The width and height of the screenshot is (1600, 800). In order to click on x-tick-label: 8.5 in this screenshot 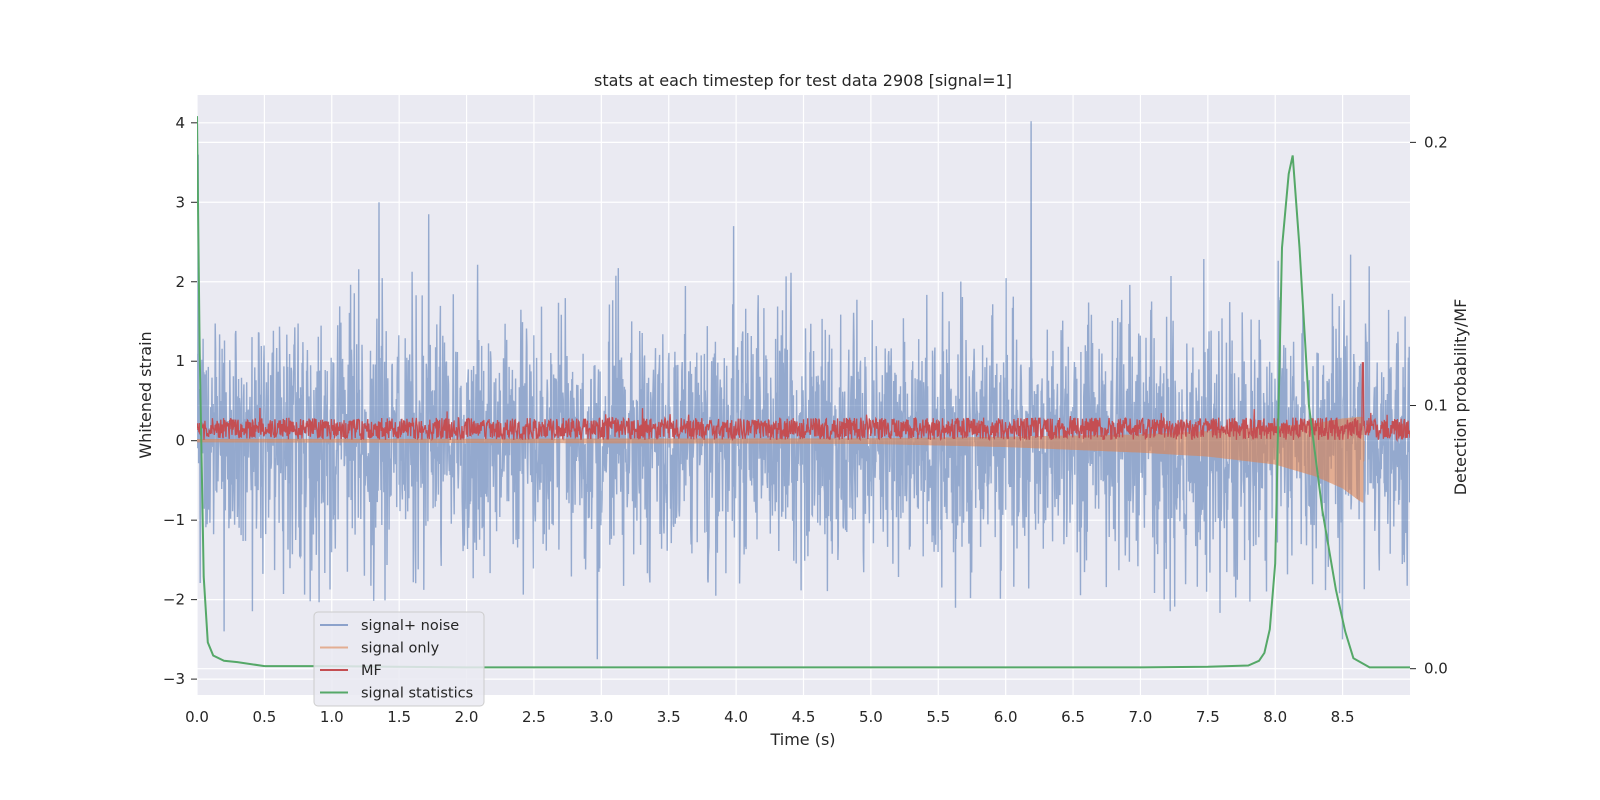, I will do `click(1343, 717)`.